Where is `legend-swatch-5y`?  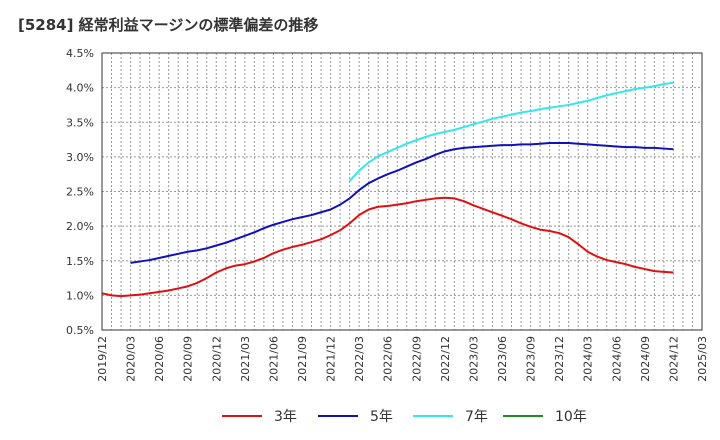
legend-swatch-5y is located at coordinates (338, 416).